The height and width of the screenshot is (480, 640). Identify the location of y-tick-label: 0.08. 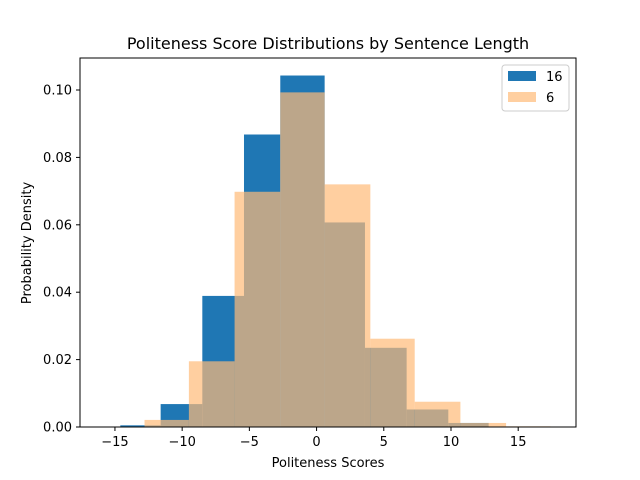
(57, 158).